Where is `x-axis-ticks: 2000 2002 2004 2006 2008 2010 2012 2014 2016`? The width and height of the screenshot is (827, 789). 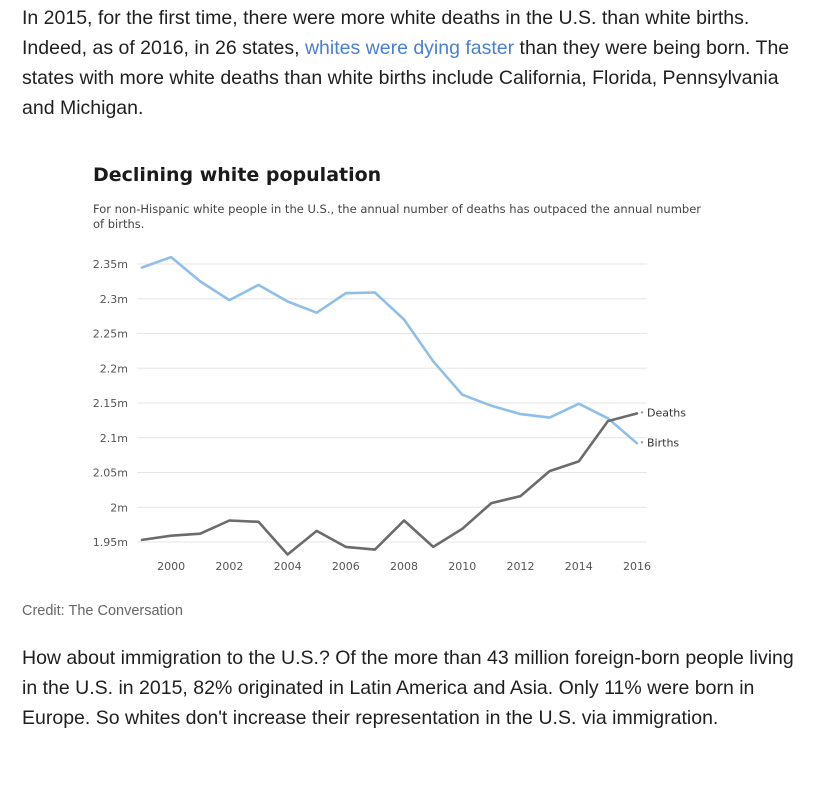
x-axis-ticks: 2000 2002 2004 2006 2008 2010 2012 2014 2016 is located at coordinates (404, 566).